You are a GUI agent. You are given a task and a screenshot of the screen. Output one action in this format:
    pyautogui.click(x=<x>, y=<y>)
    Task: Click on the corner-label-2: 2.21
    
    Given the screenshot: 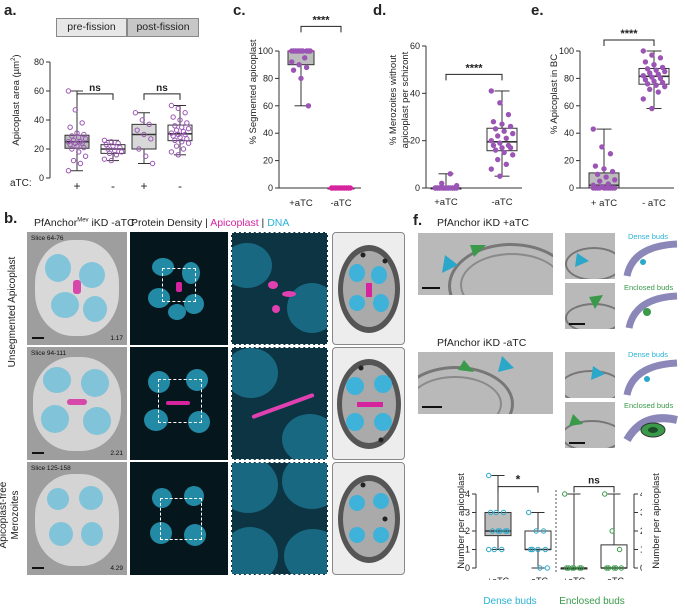 What is the action you would take?
    pyautogui.click(x=116, y=453)
    